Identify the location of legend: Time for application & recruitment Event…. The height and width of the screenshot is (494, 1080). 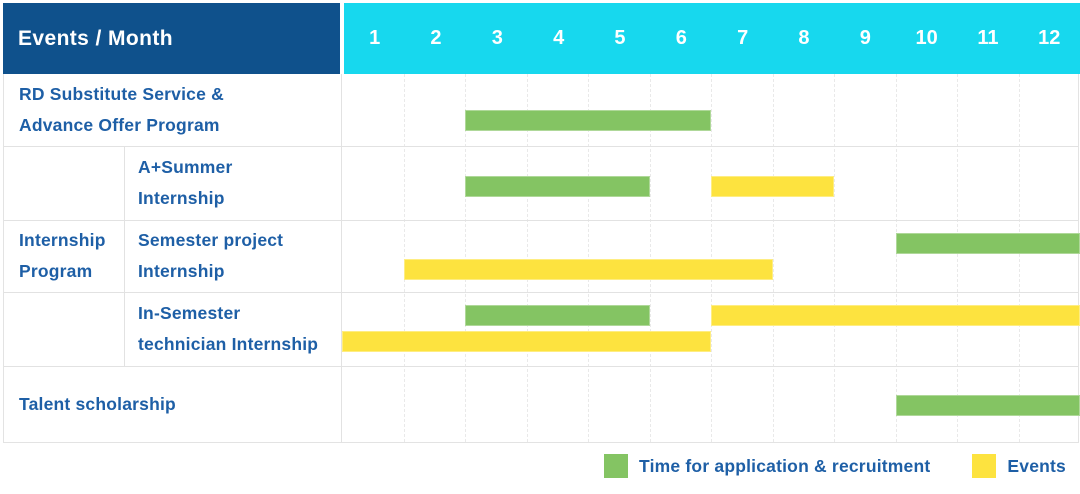
(835, 466).